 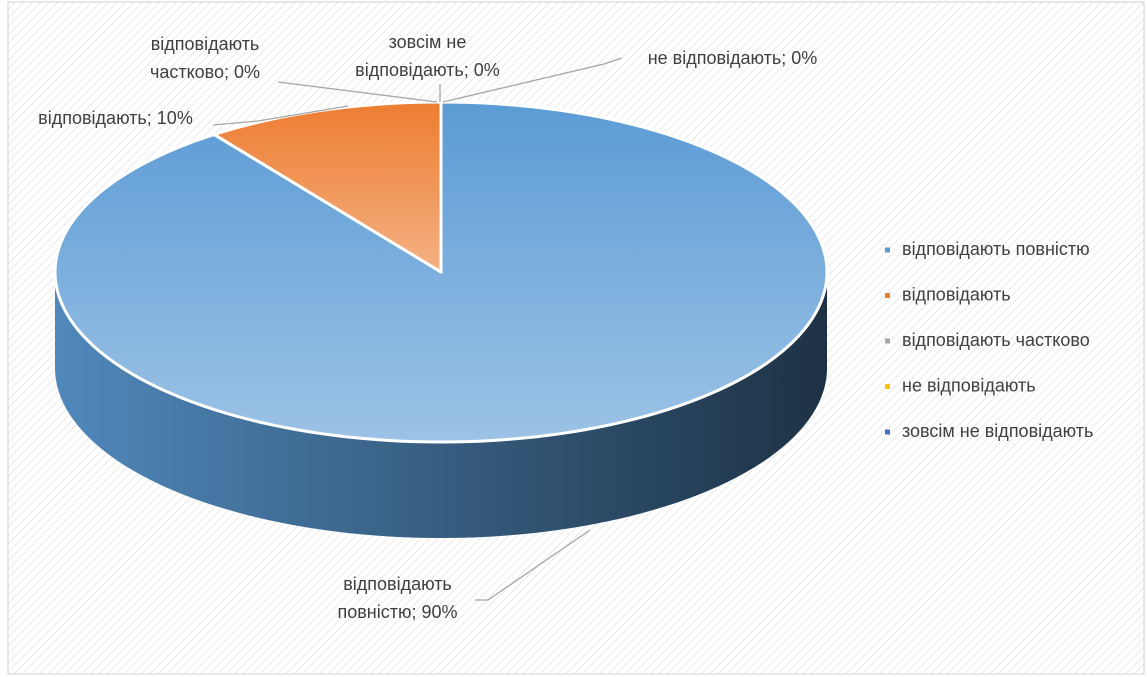 What do you see at coordinates (969, 385) in the screenshot?
I see `legend-label: не відповідають` at bounding box center [969, 385].